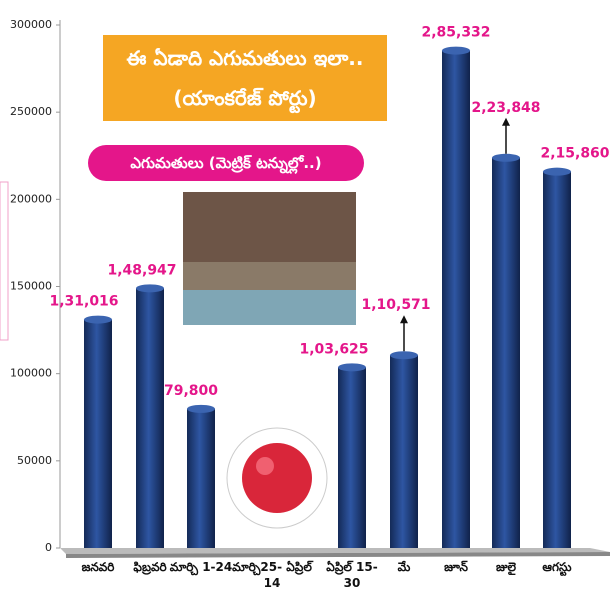 The height and width of the screenshot is (613, 614). Describe the element at coordinates (4, 261) in the screenshot. I see `edge-frame` at that location.